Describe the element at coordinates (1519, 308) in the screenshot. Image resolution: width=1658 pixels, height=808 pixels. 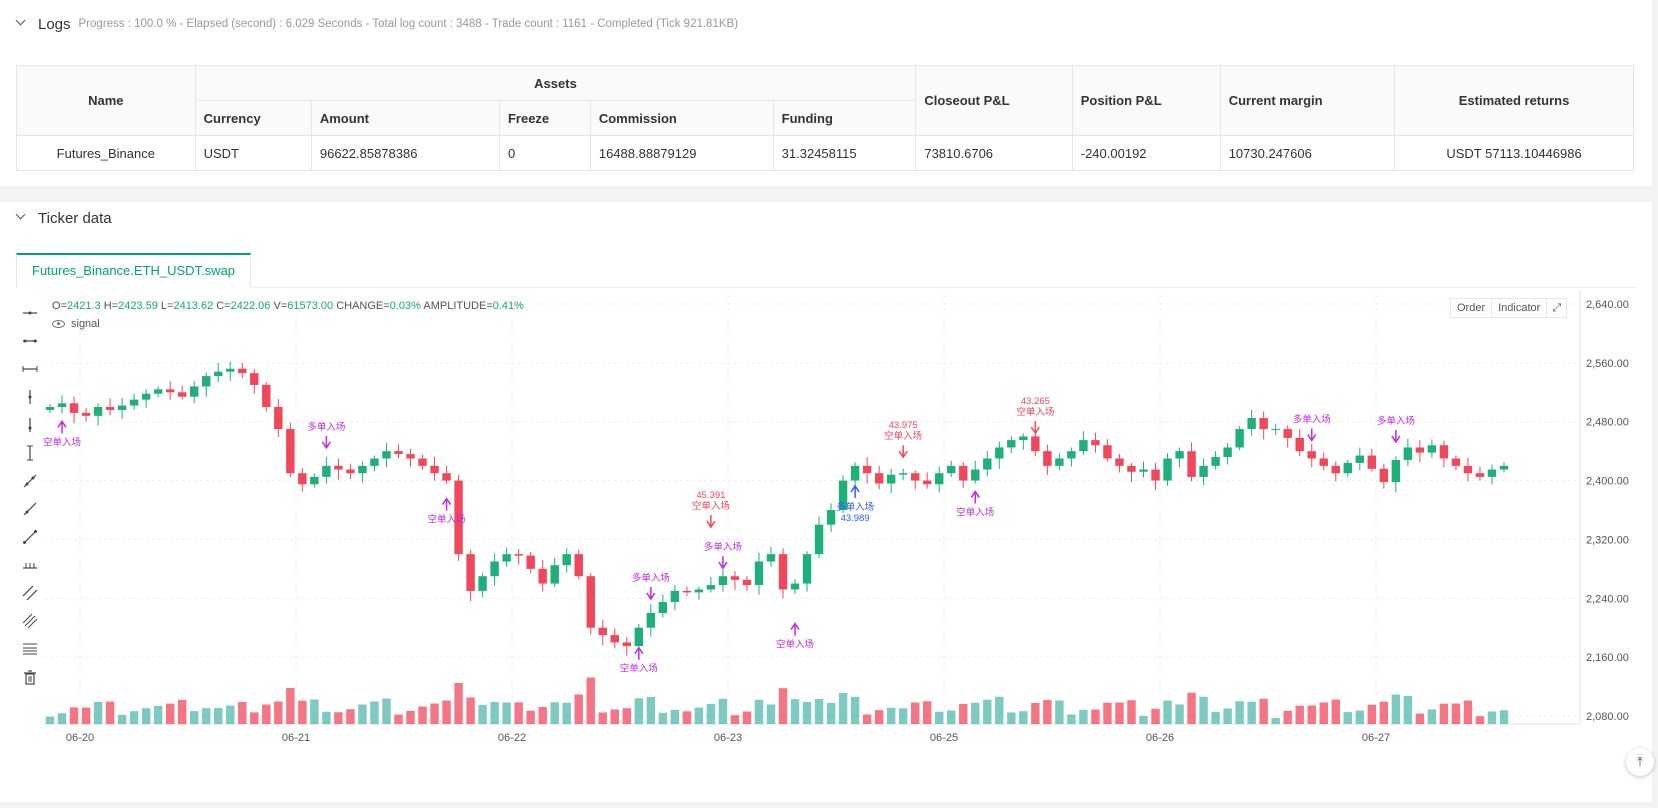
I see `indicator-button: Indicator` at that location.